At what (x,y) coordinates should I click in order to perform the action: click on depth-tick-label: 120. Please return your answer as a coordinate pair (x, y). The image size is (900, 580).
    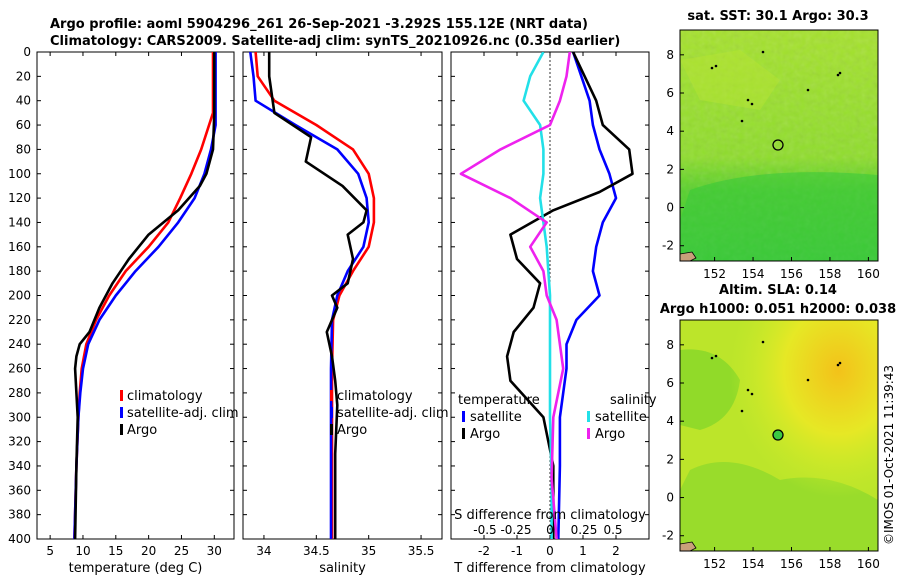
    Looking at the image, I should click on (19, 198).